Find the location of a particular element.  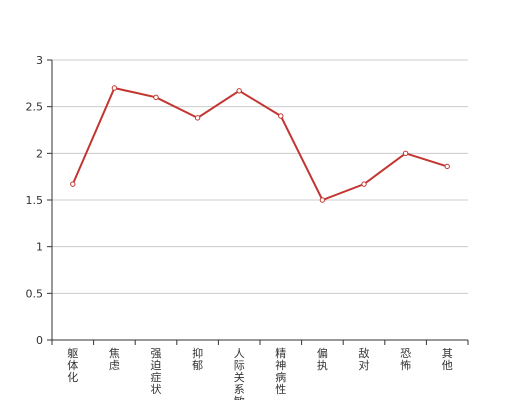

x-tick-label: 人际关系敏感 is located at coordinates (239, 373).